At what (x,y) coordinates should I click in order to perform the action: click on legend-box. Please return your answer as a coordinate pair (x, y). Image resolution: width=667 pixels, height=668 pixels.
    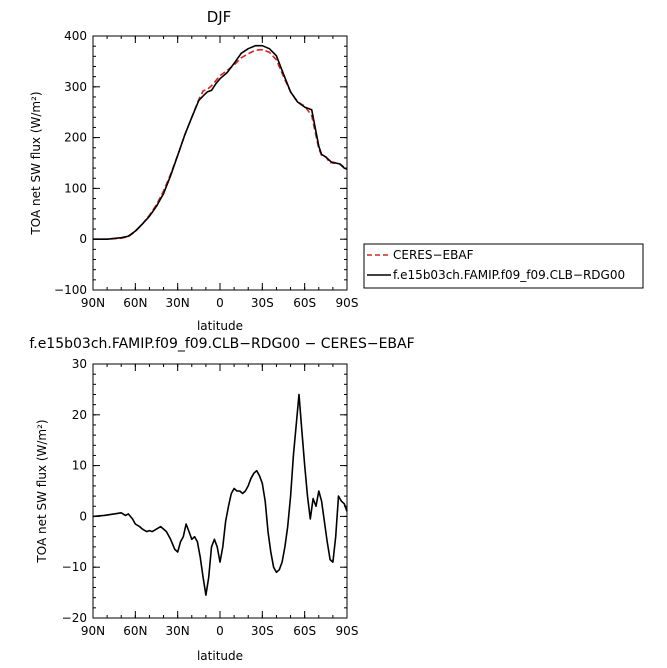
    Looking at the image, I should click on (503, 266).